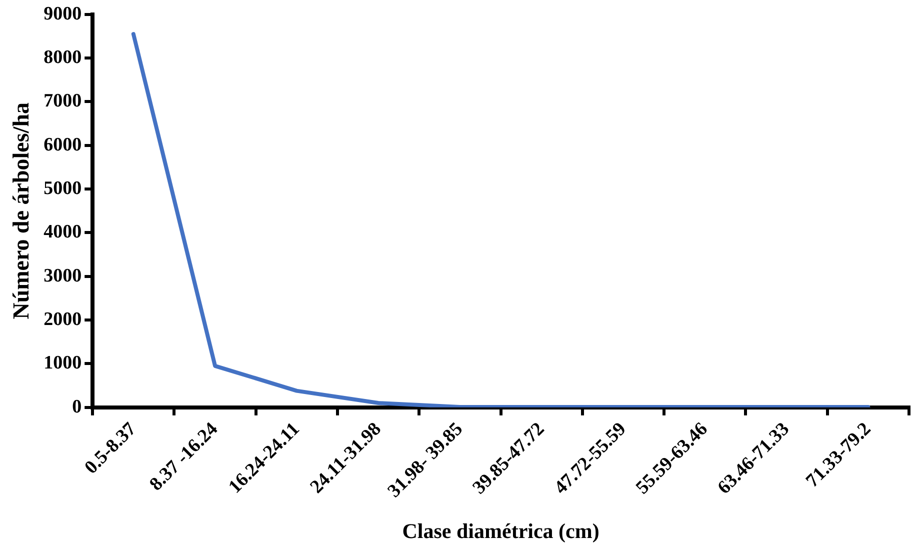 Image resolution: width=914 pixels, height=554 pixels. Describe the element at coordinates (63, 275) in the screenshot. I see `y-tick-label: 3000` at that location.